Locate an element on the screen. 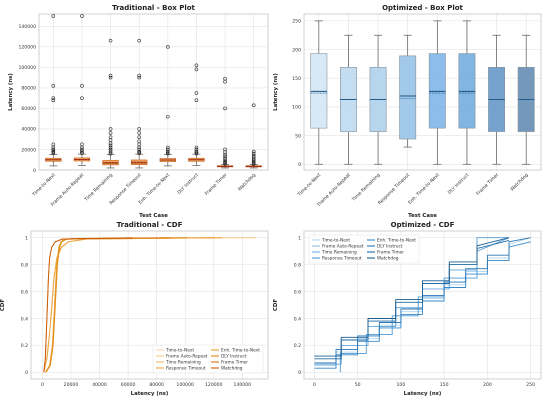 Image resolution: width=550 pixels, height=411 pixels. x-tick-label: 200 is located at coordinates (487, 385).